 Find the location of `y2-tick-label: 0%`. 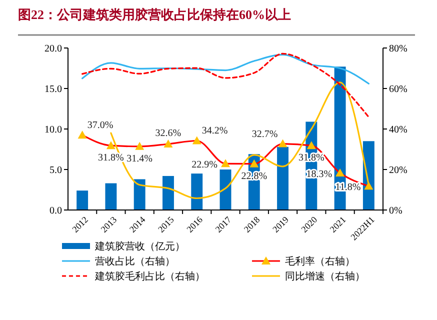

y2-tick-label: 0% is located at coordinates (395, 211).